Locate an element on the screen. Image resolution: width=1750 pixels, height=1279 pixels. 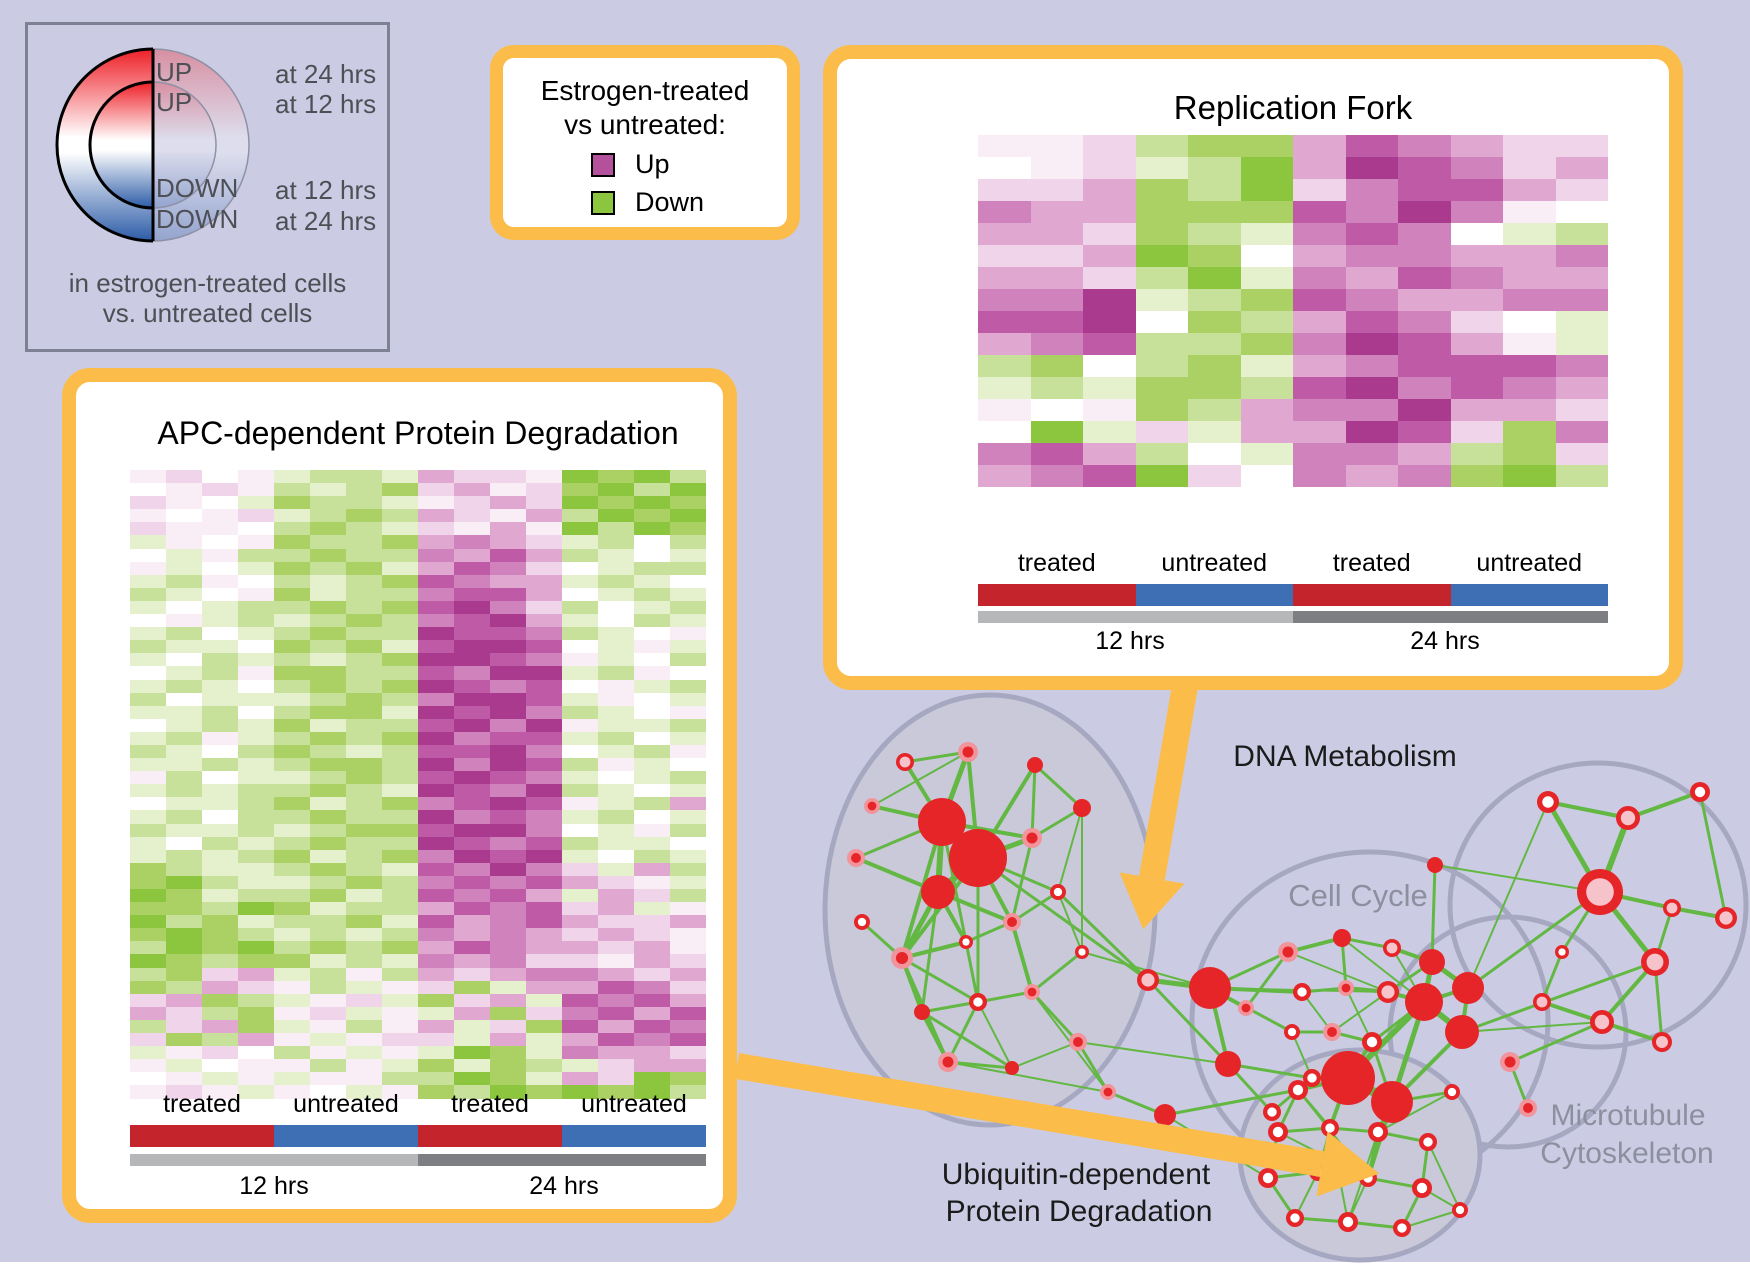
dna-metabolism-cluster is located at coordinates (990, 910).